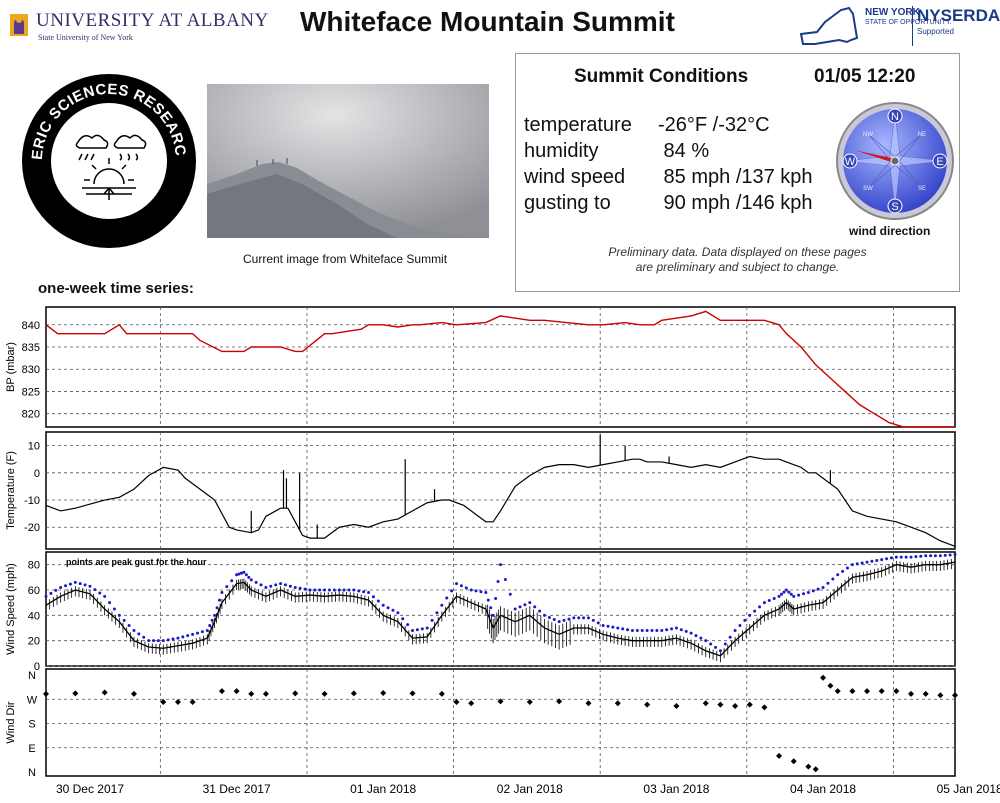  What do you see at coordinates (578, 125) in the screenshot?
I see `condition-label: temperature` at bounding box center [578, 125].